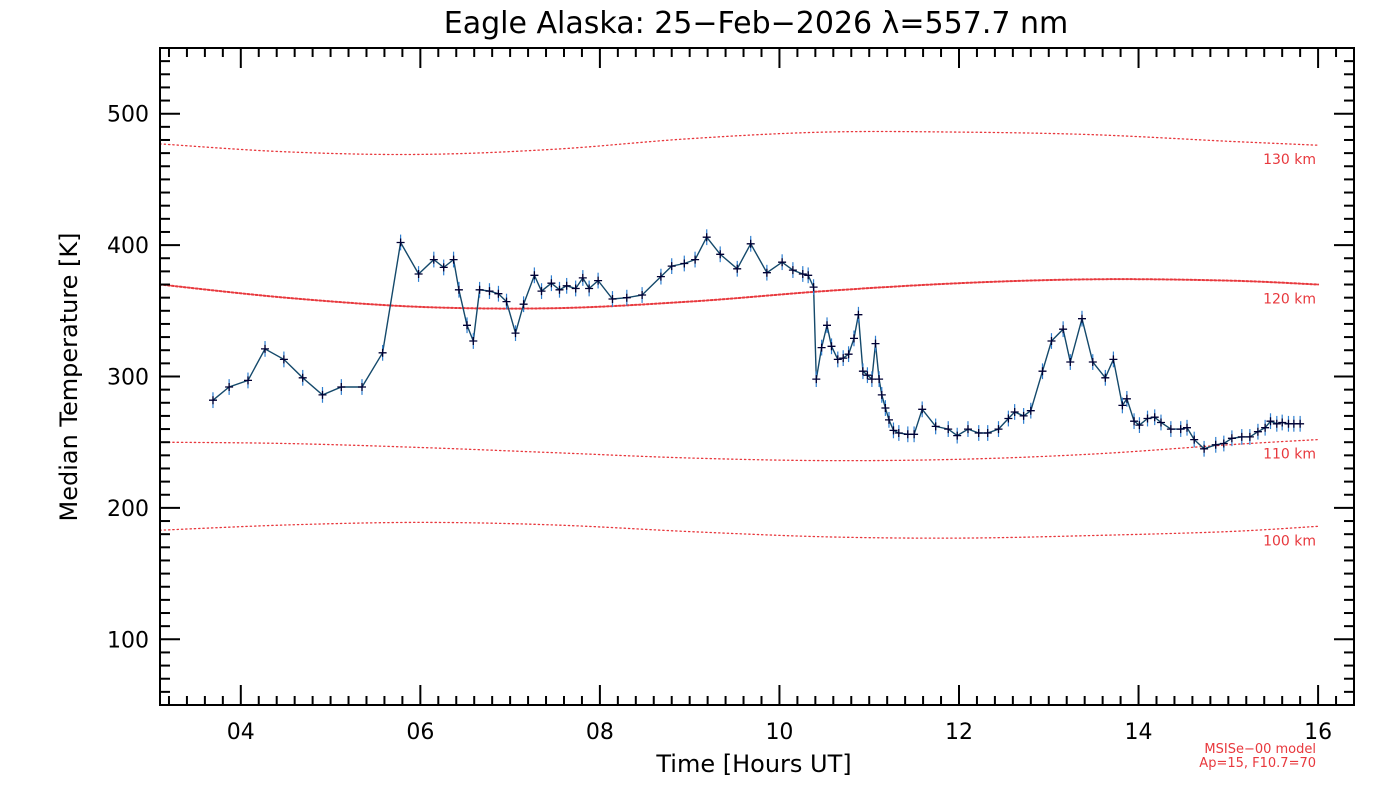  I want to click on x-tick-label-14: 14, so click(1139, 732).